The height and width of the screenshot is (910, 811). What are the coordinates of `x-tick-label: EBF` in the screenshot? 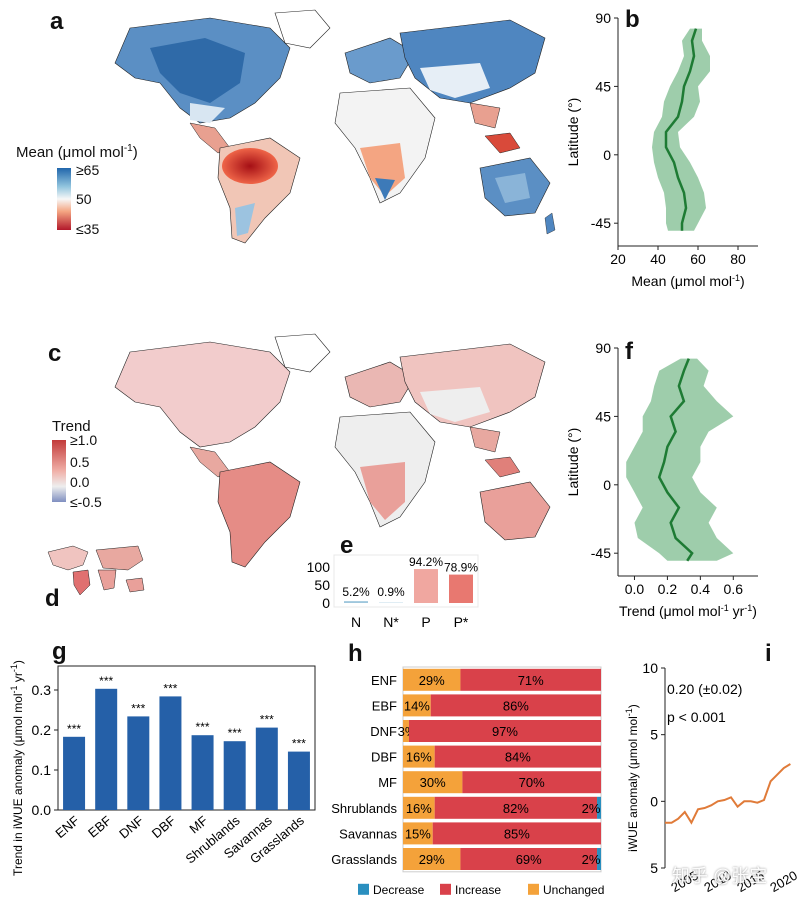 It's located at (99, 827).